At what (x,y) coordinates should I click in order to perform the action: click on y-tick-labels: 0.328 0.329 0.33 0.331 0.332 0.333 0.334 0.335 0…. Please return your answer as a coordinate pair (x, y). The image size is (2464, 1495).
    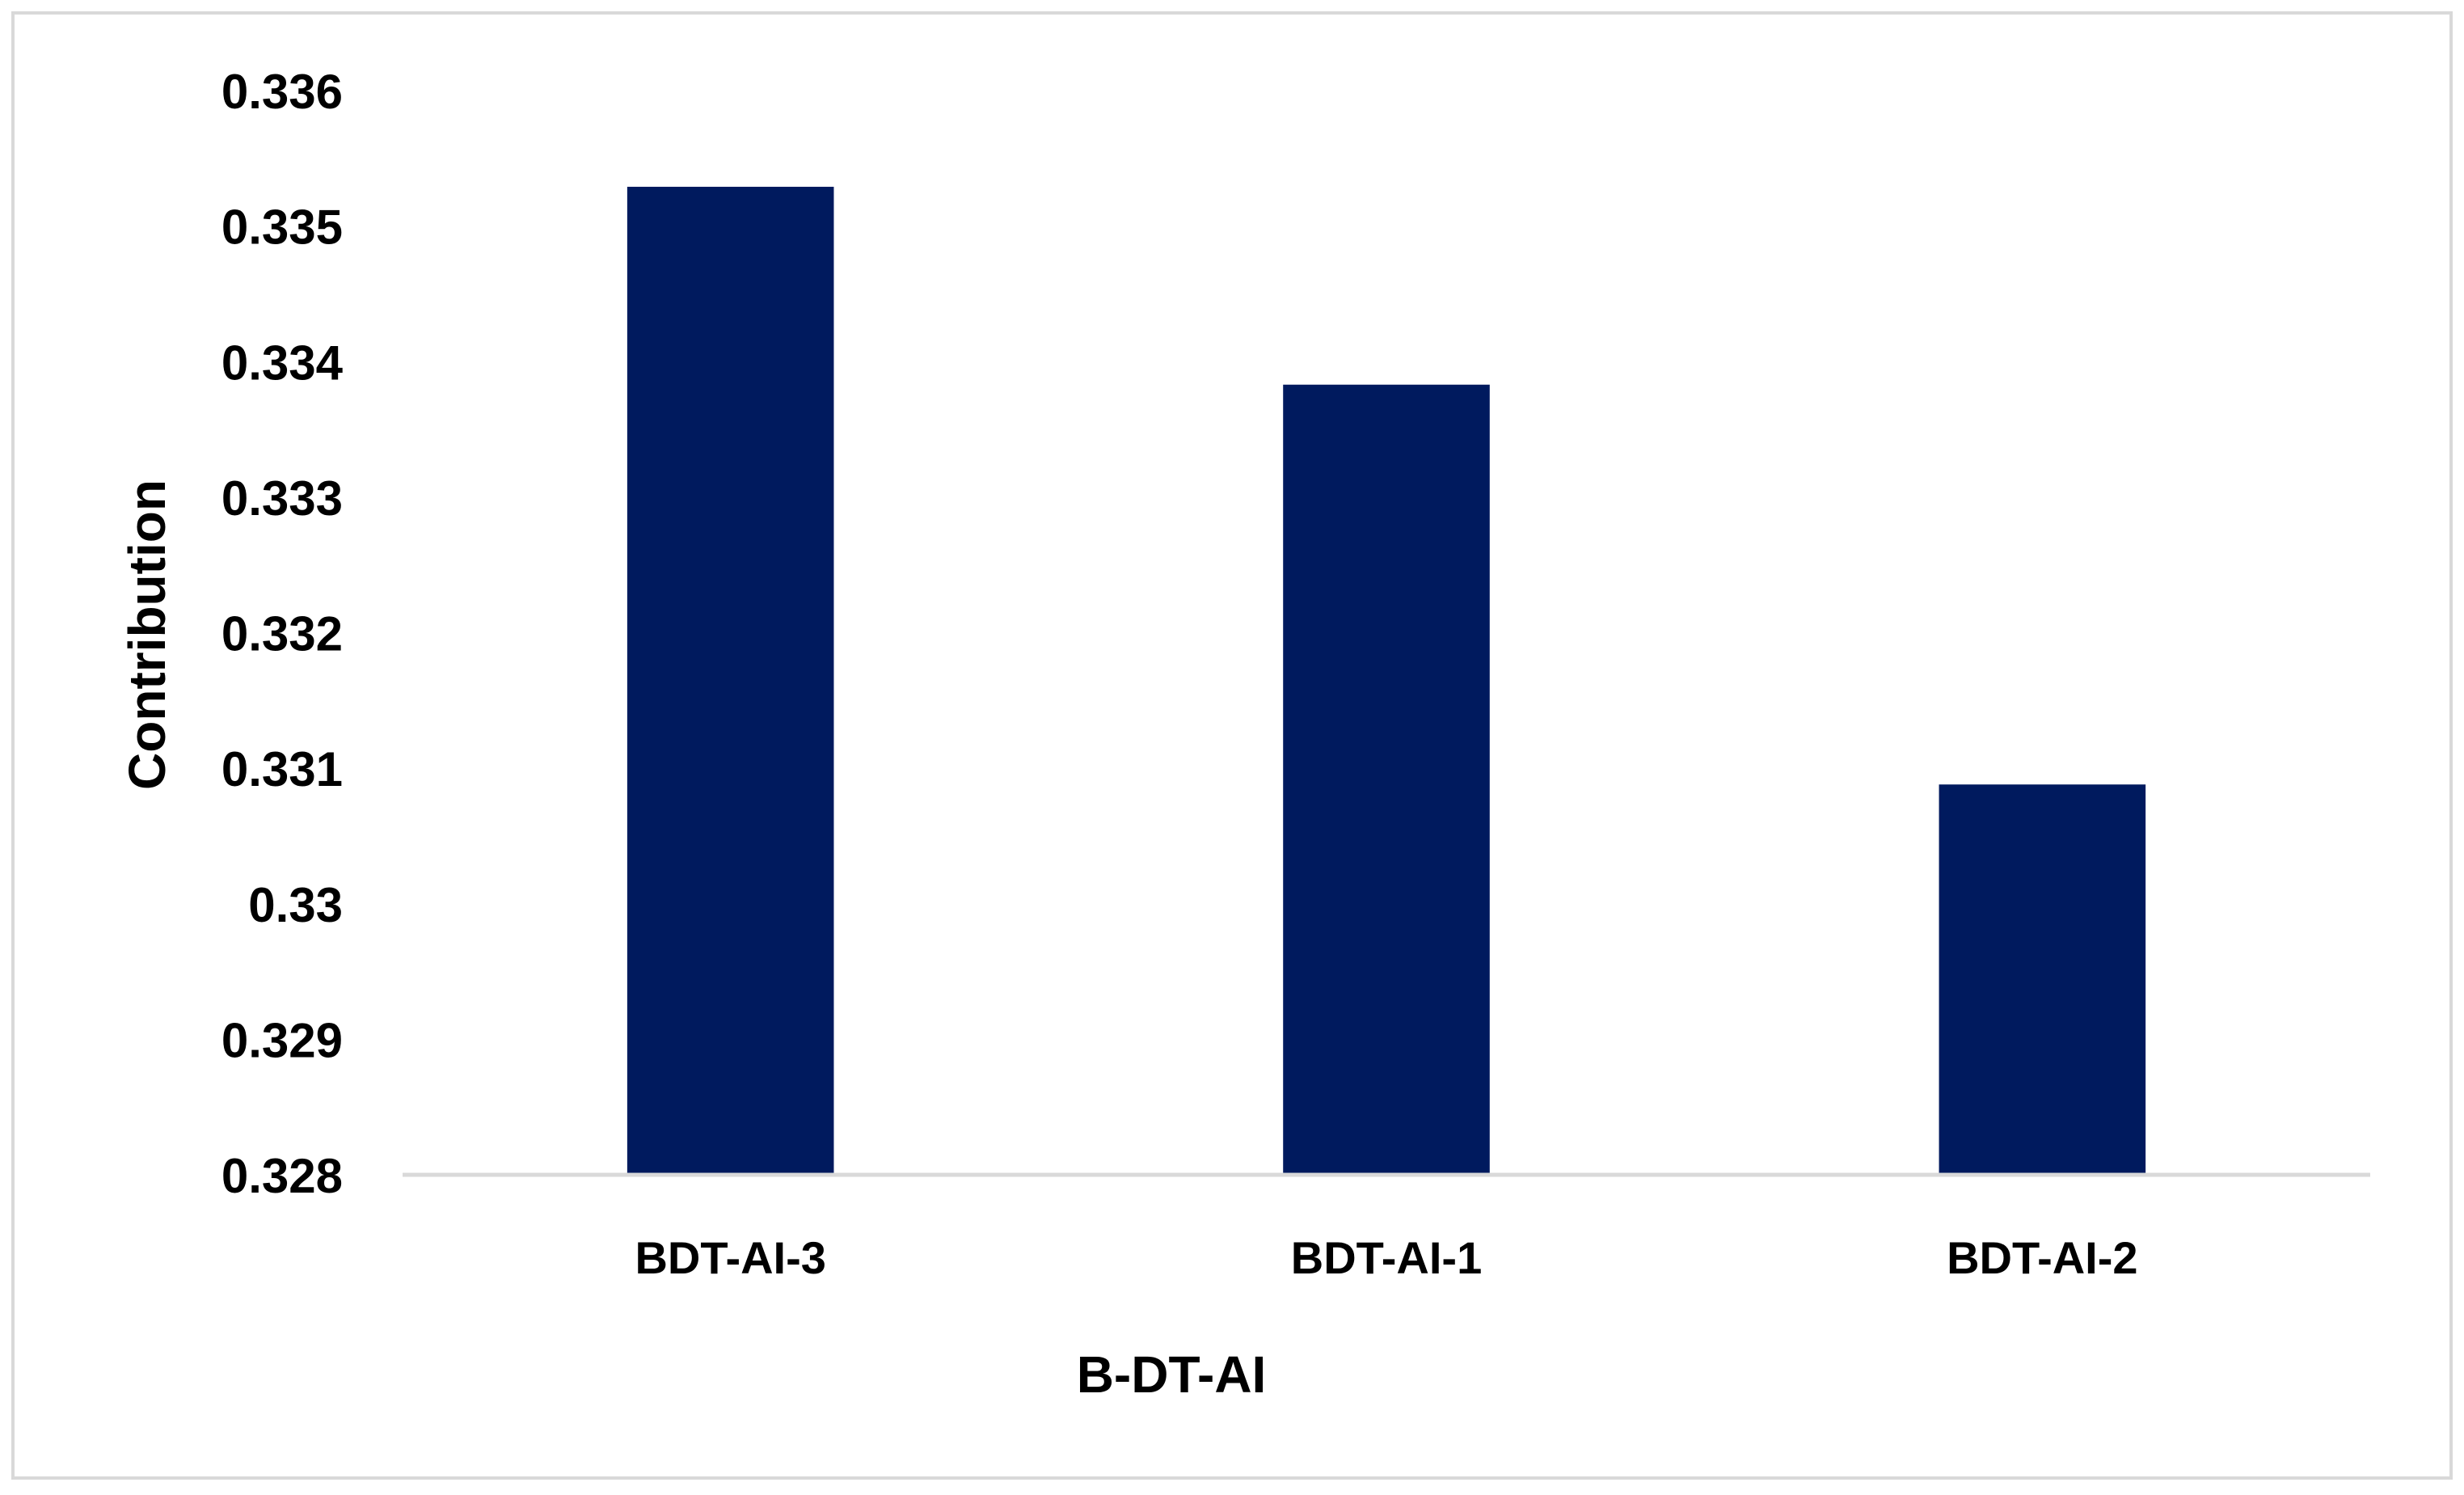
    Looking at the image, I should click on (283, 634).